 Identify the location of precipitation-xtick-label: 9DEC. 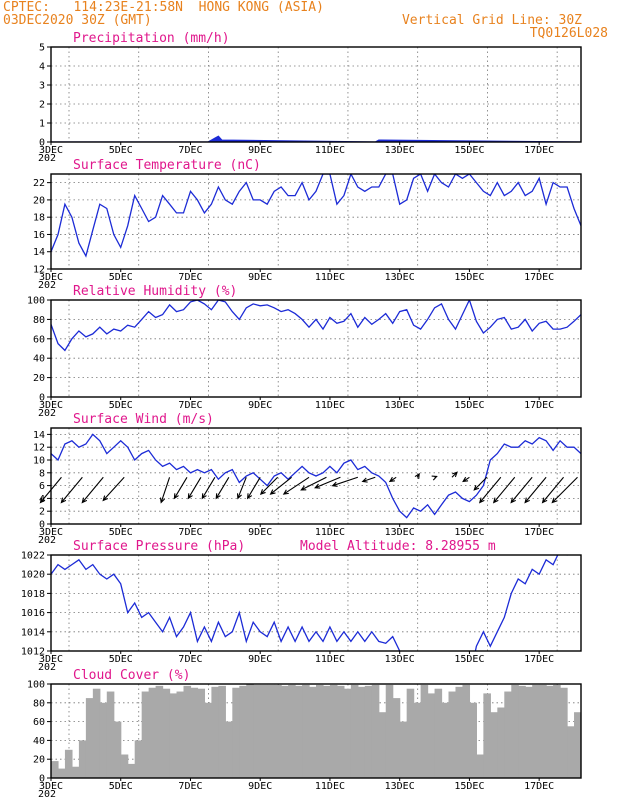
(260, 150).